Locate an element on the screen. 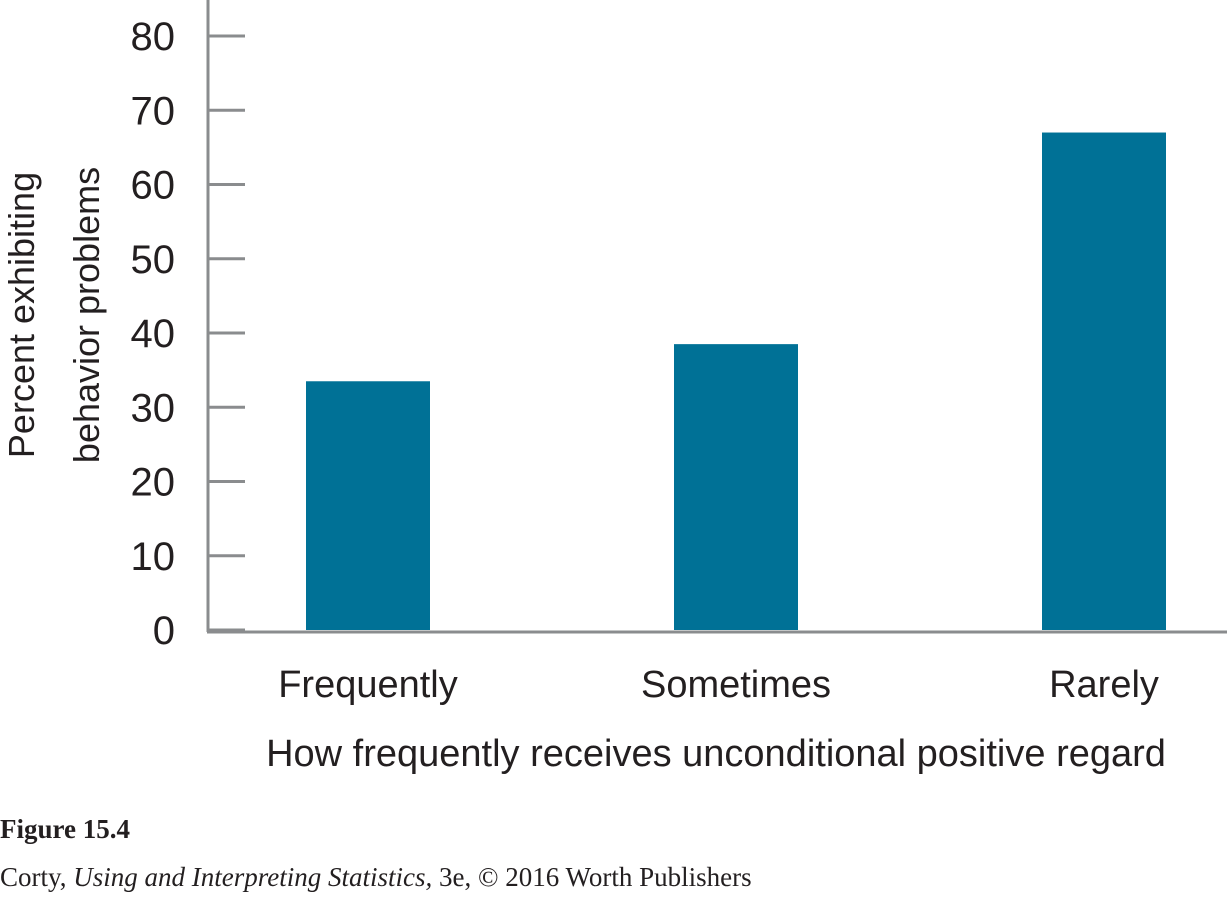  y-tick-label: 40 is located at coordinates (153, 334).